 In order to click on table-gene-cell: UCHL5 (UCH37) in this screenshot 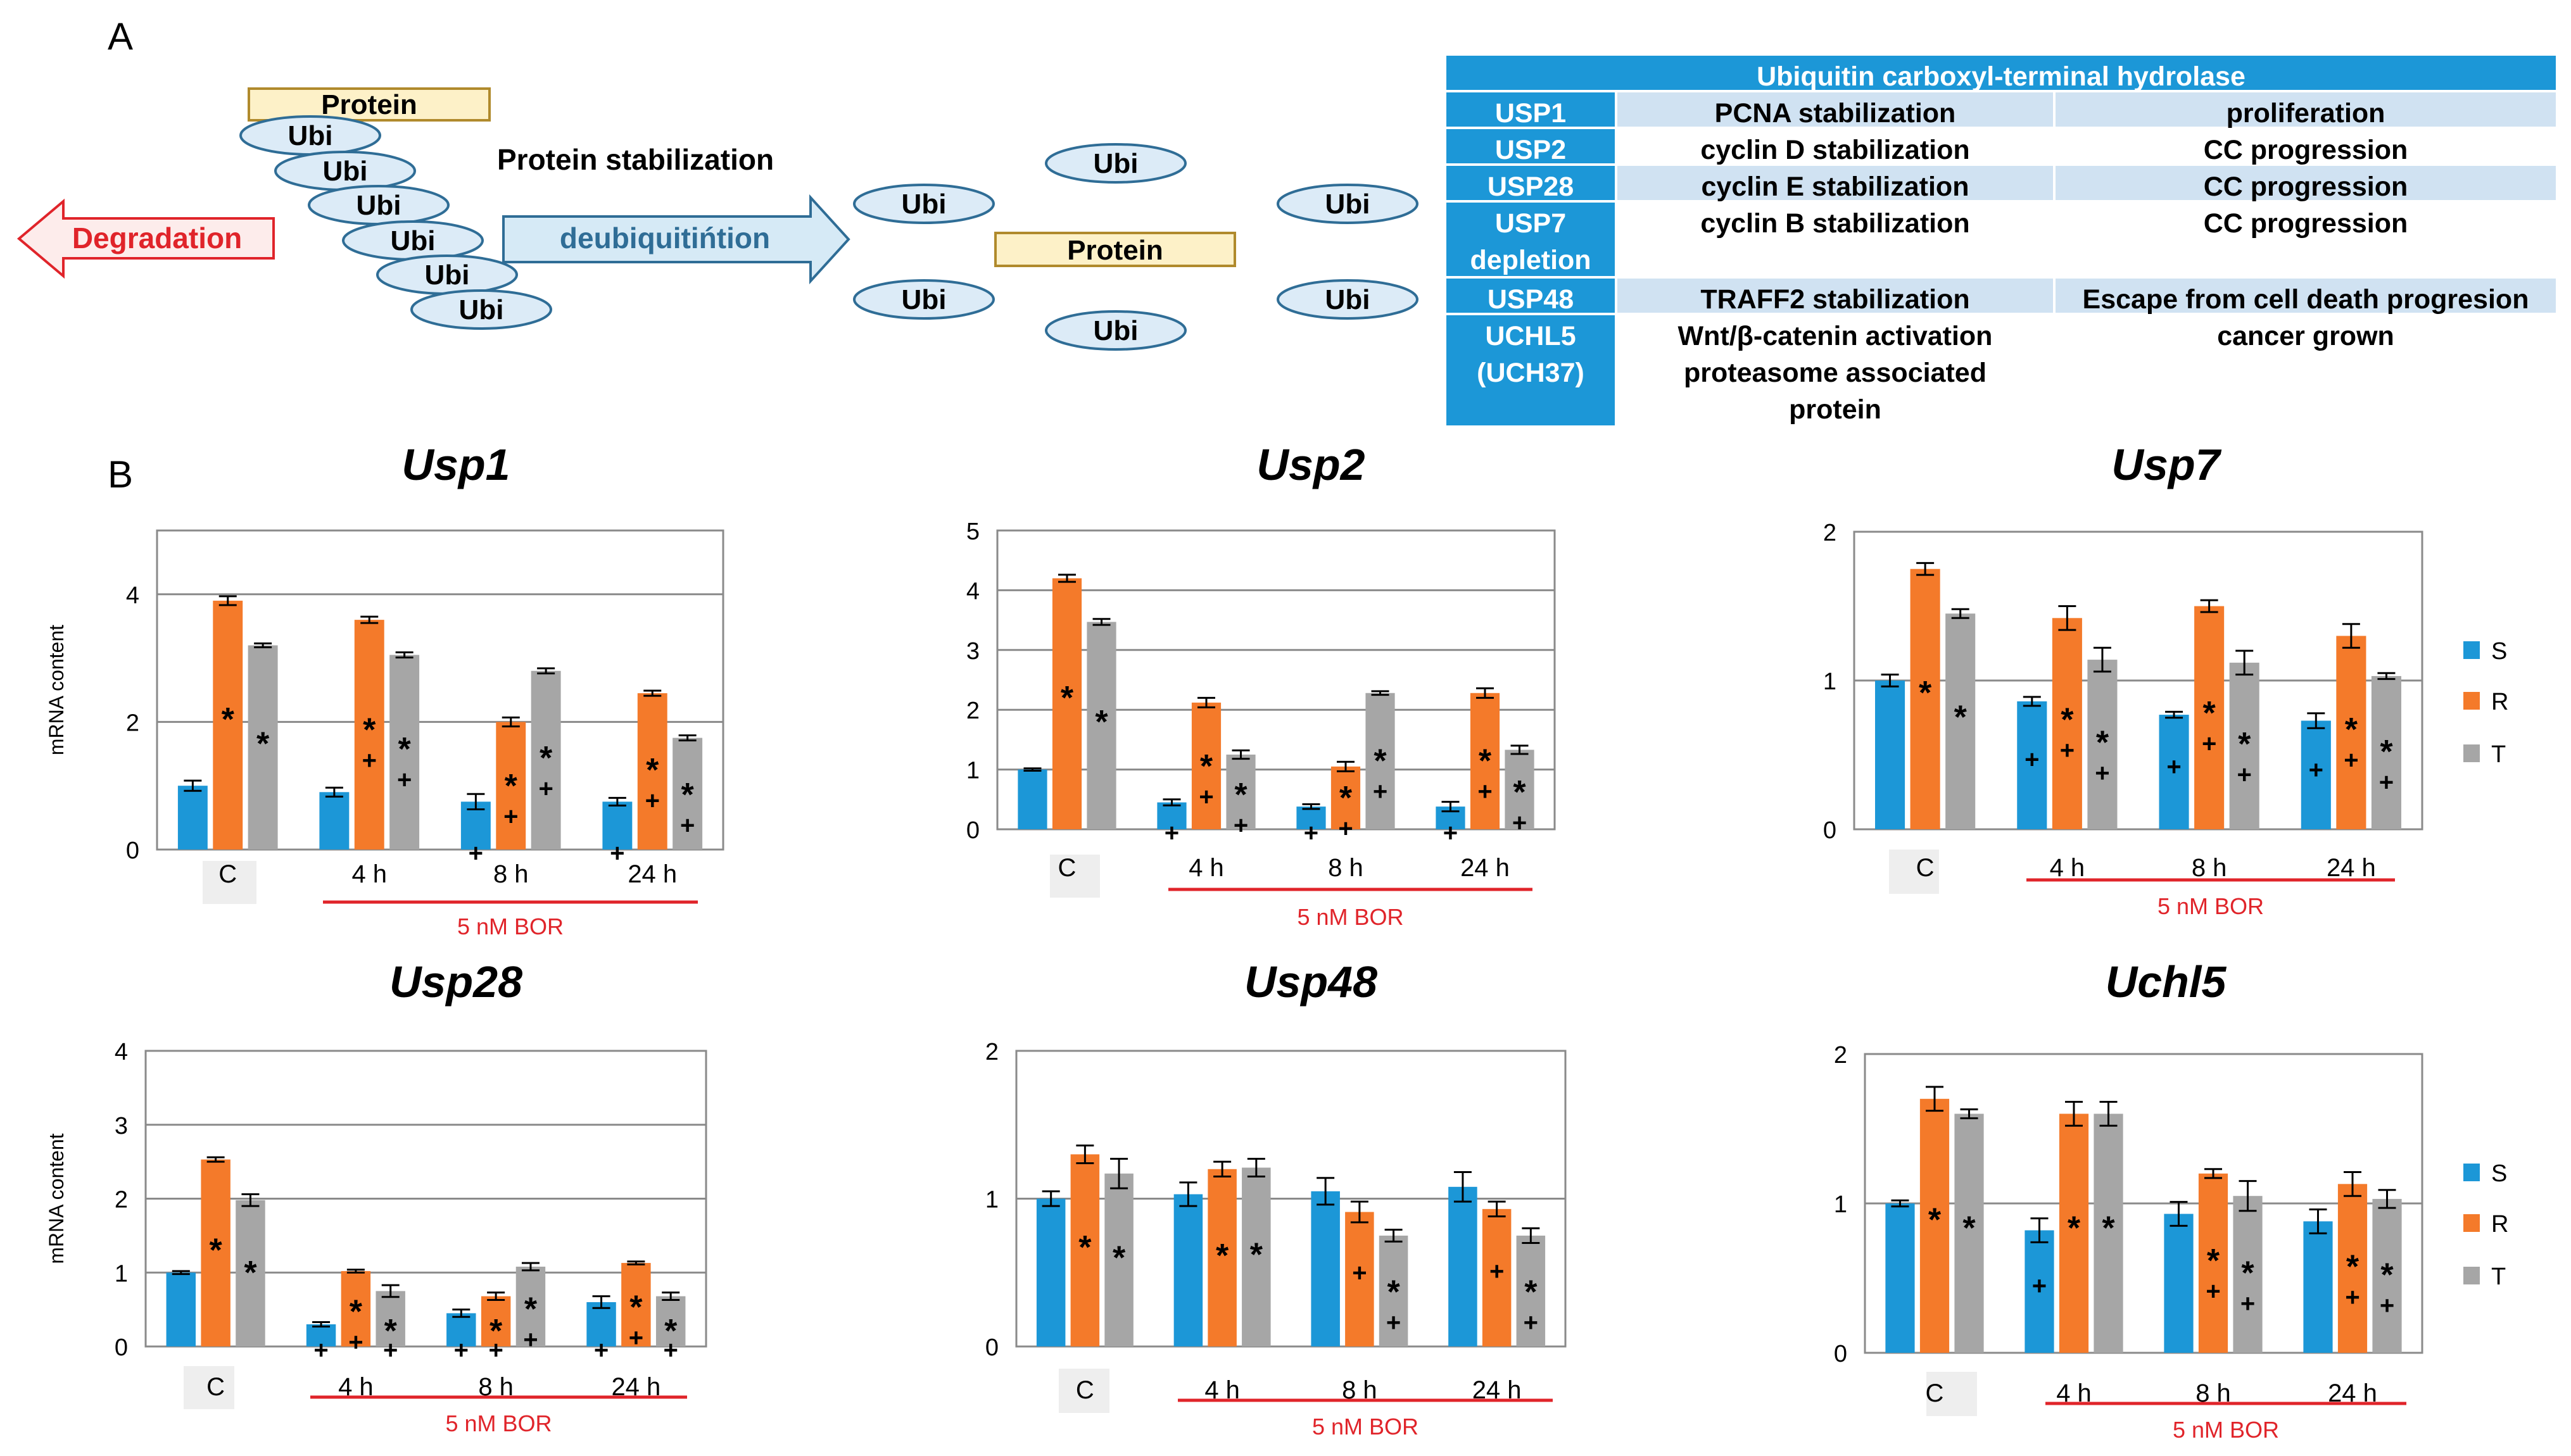, I will do `click(1531, 370)`.